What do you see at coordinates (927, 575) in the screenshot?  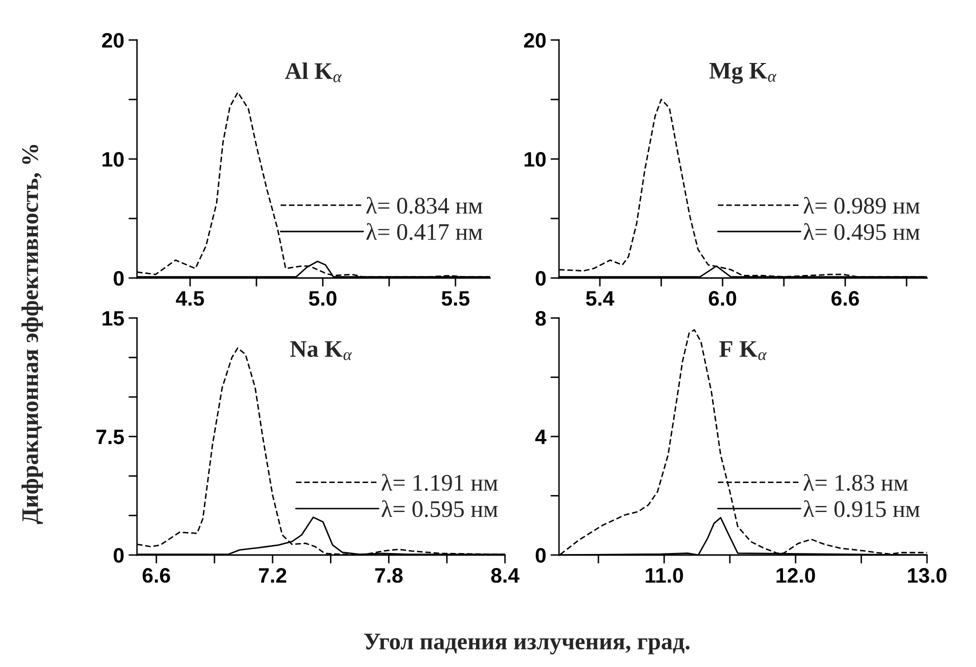 I see `x-tick-label: 13.0` at bounding box center [927, 575].